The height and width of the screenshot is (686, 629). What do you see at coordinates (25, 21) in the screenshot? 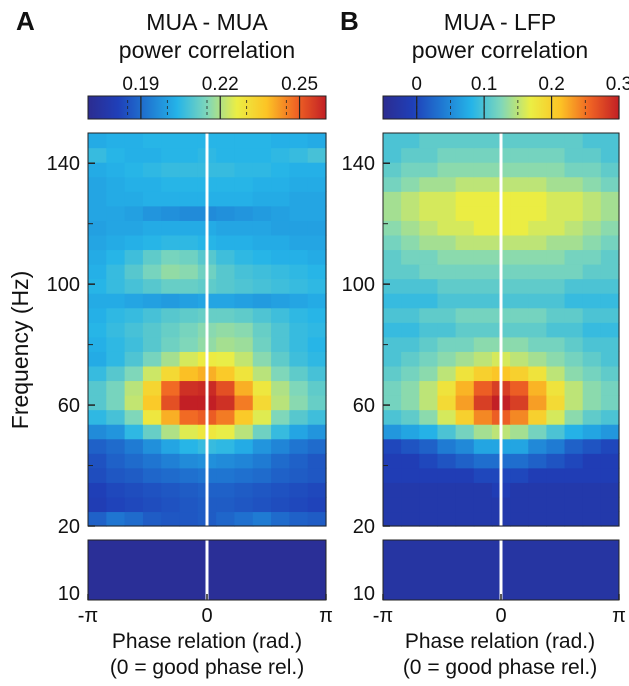
I see `panel-a-label: A` at bounding box center [25, 21].